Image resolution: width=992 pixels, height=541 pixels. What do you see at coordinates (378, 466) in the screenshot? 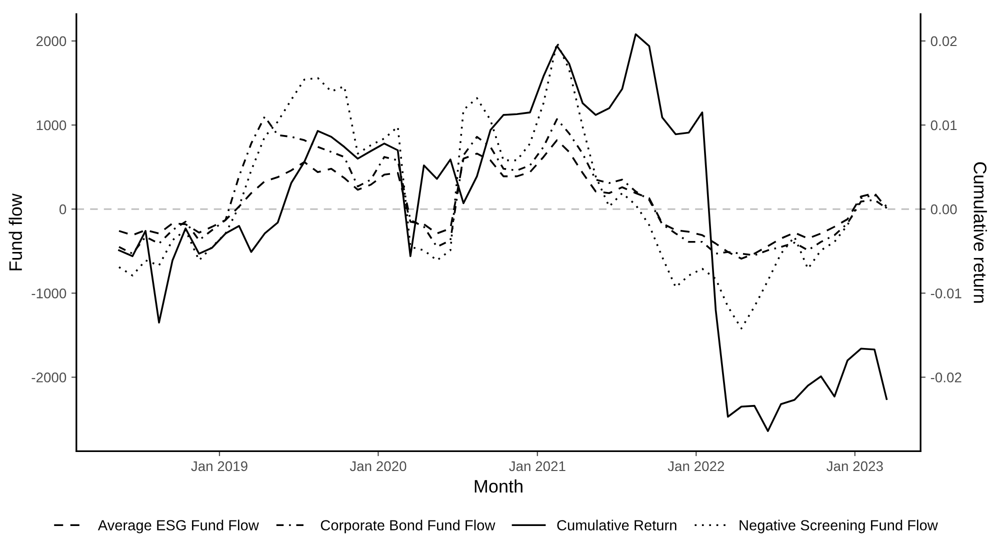
I see `x-tick-label: Jan 2020` at bounding box center [378, 466].